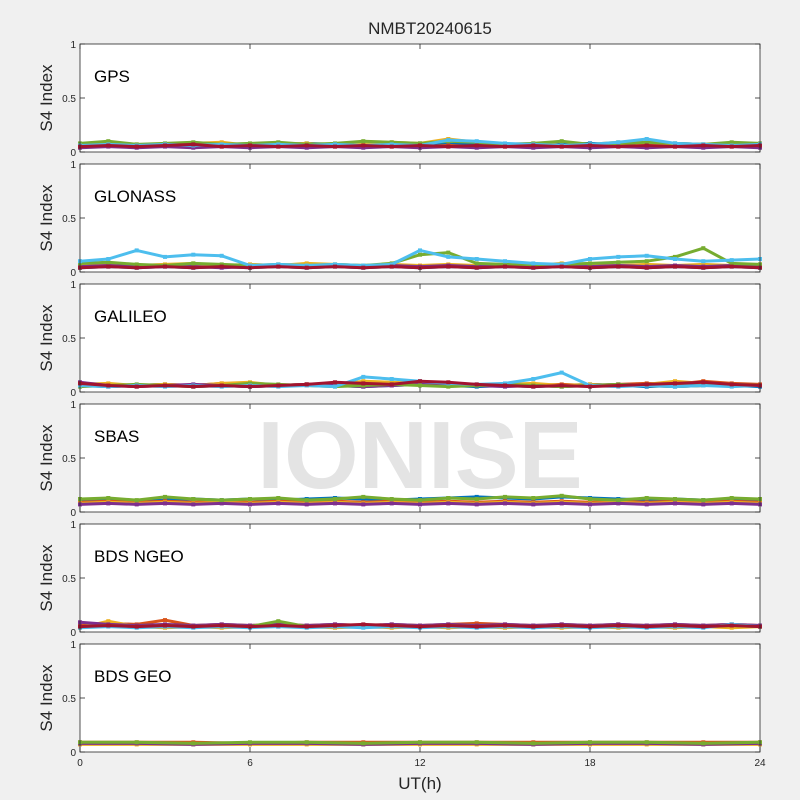 This screenshot has width=800, height=800. What do you see at coordinates (419, 783) in the screenshot?
I see `x-axis-label: UT(h)` at bounding box center [419, 783].